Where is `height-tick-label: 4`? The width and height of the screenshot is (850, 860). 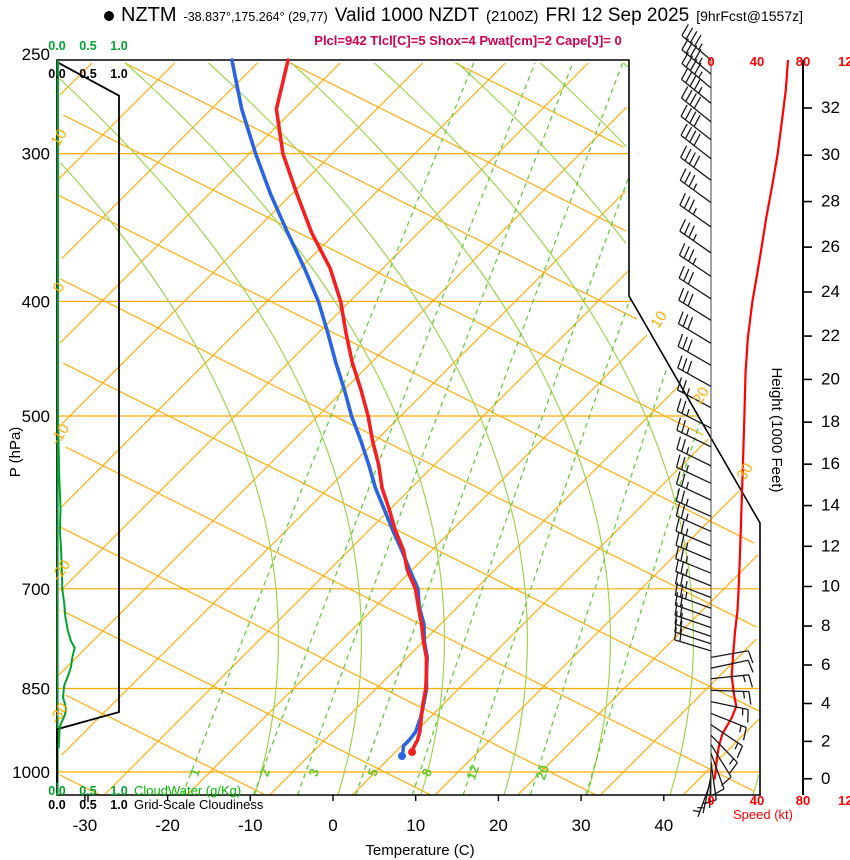 height-tick-label: 4 is located at coordinates (825, 702).